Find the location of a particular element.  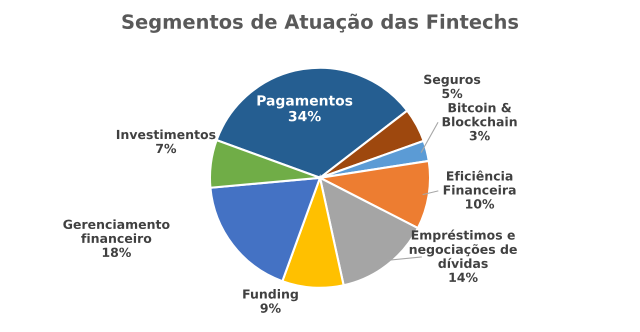

data-label: 3% is located at coordinates (480, 135).